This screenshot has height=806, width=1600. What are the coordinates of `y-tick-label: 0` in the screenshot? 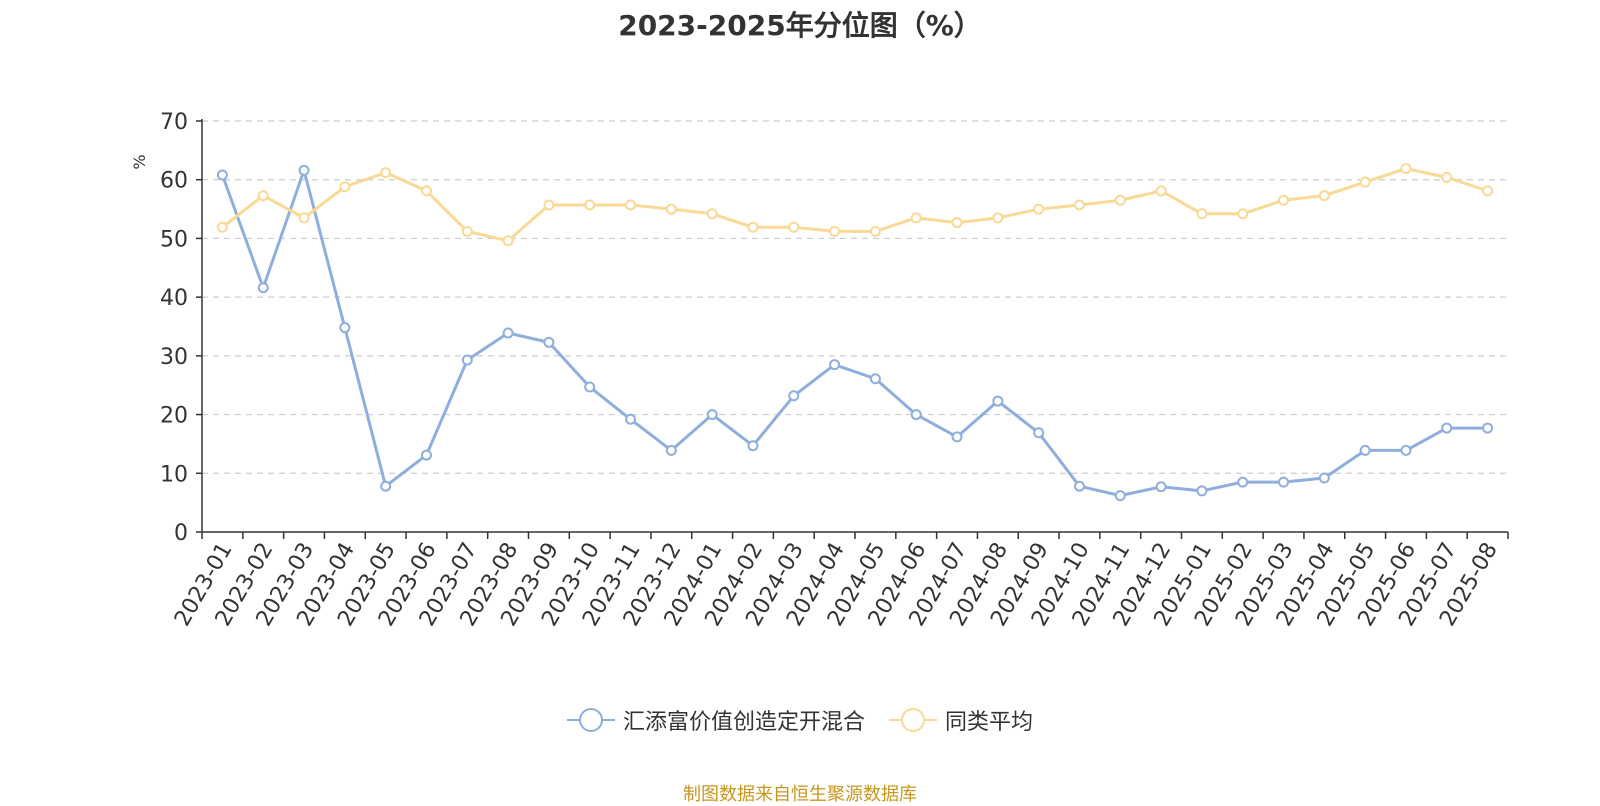 It's located at (181, 533).